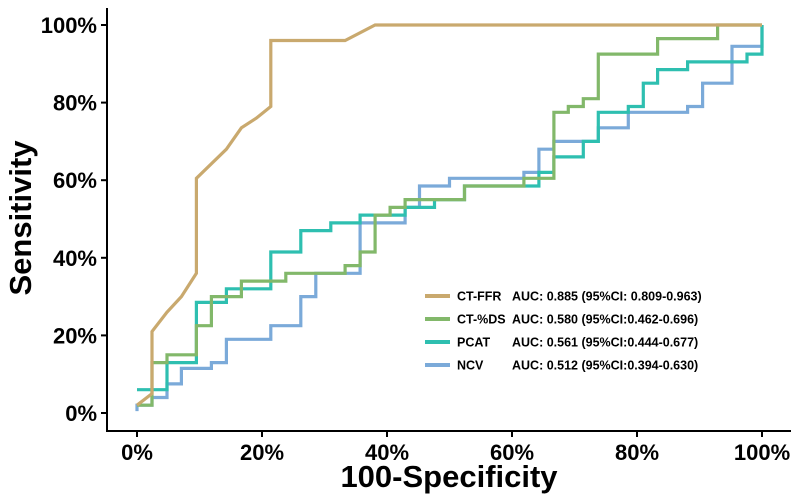  What do you see at coordinates (75, 103) in the screenshot?
I see `y-tick-label: 80%` at bounding box center [75, 103].